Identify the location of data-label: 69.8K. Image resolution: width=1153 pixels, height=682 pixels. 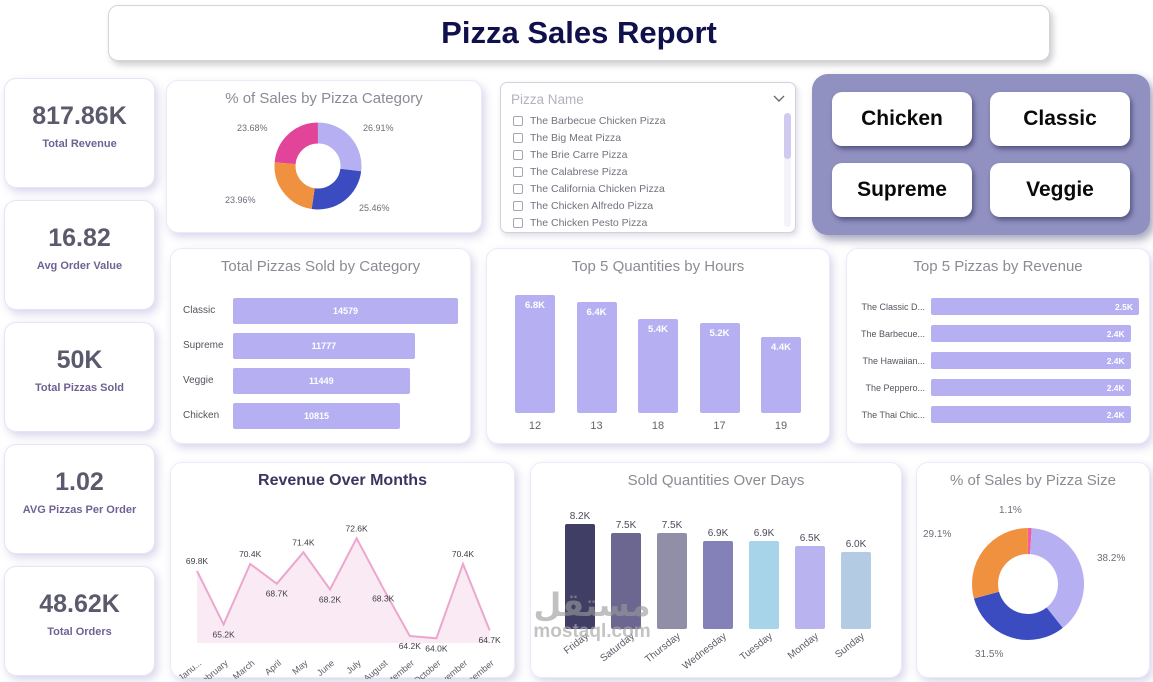
(197, 561).